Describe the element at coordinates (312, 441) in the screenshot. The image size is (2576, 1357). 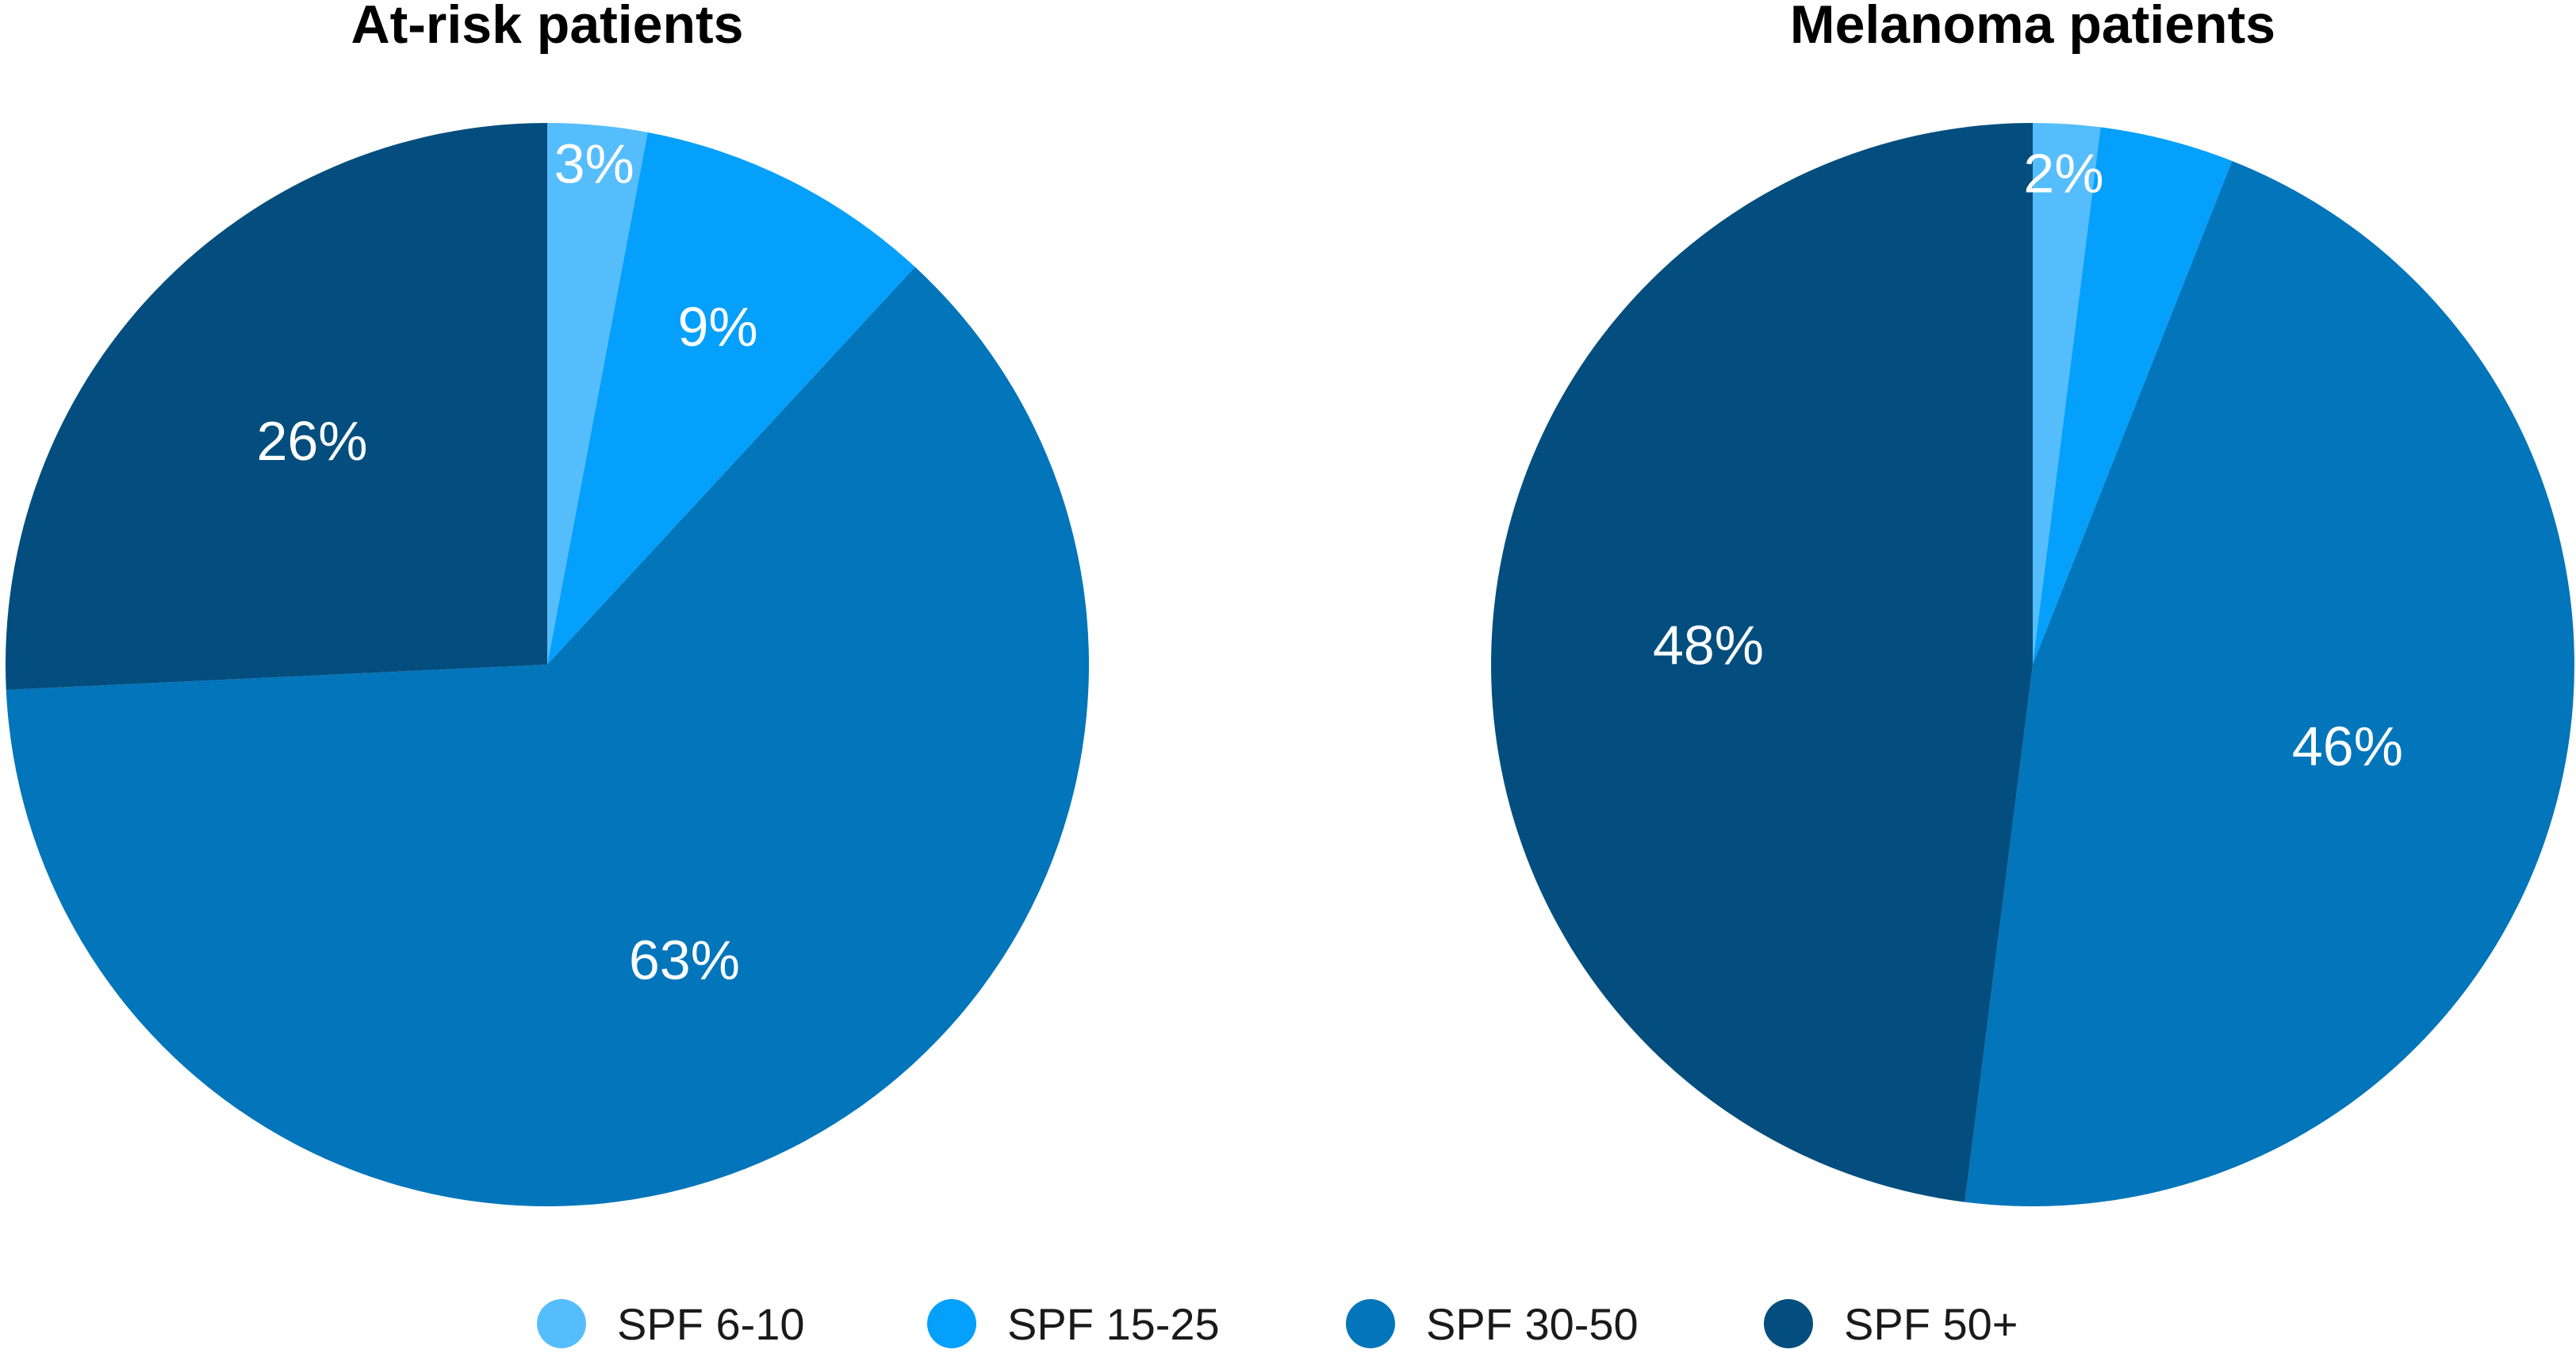
I see `slice-label-spf-50-plus: 26%` at that location.